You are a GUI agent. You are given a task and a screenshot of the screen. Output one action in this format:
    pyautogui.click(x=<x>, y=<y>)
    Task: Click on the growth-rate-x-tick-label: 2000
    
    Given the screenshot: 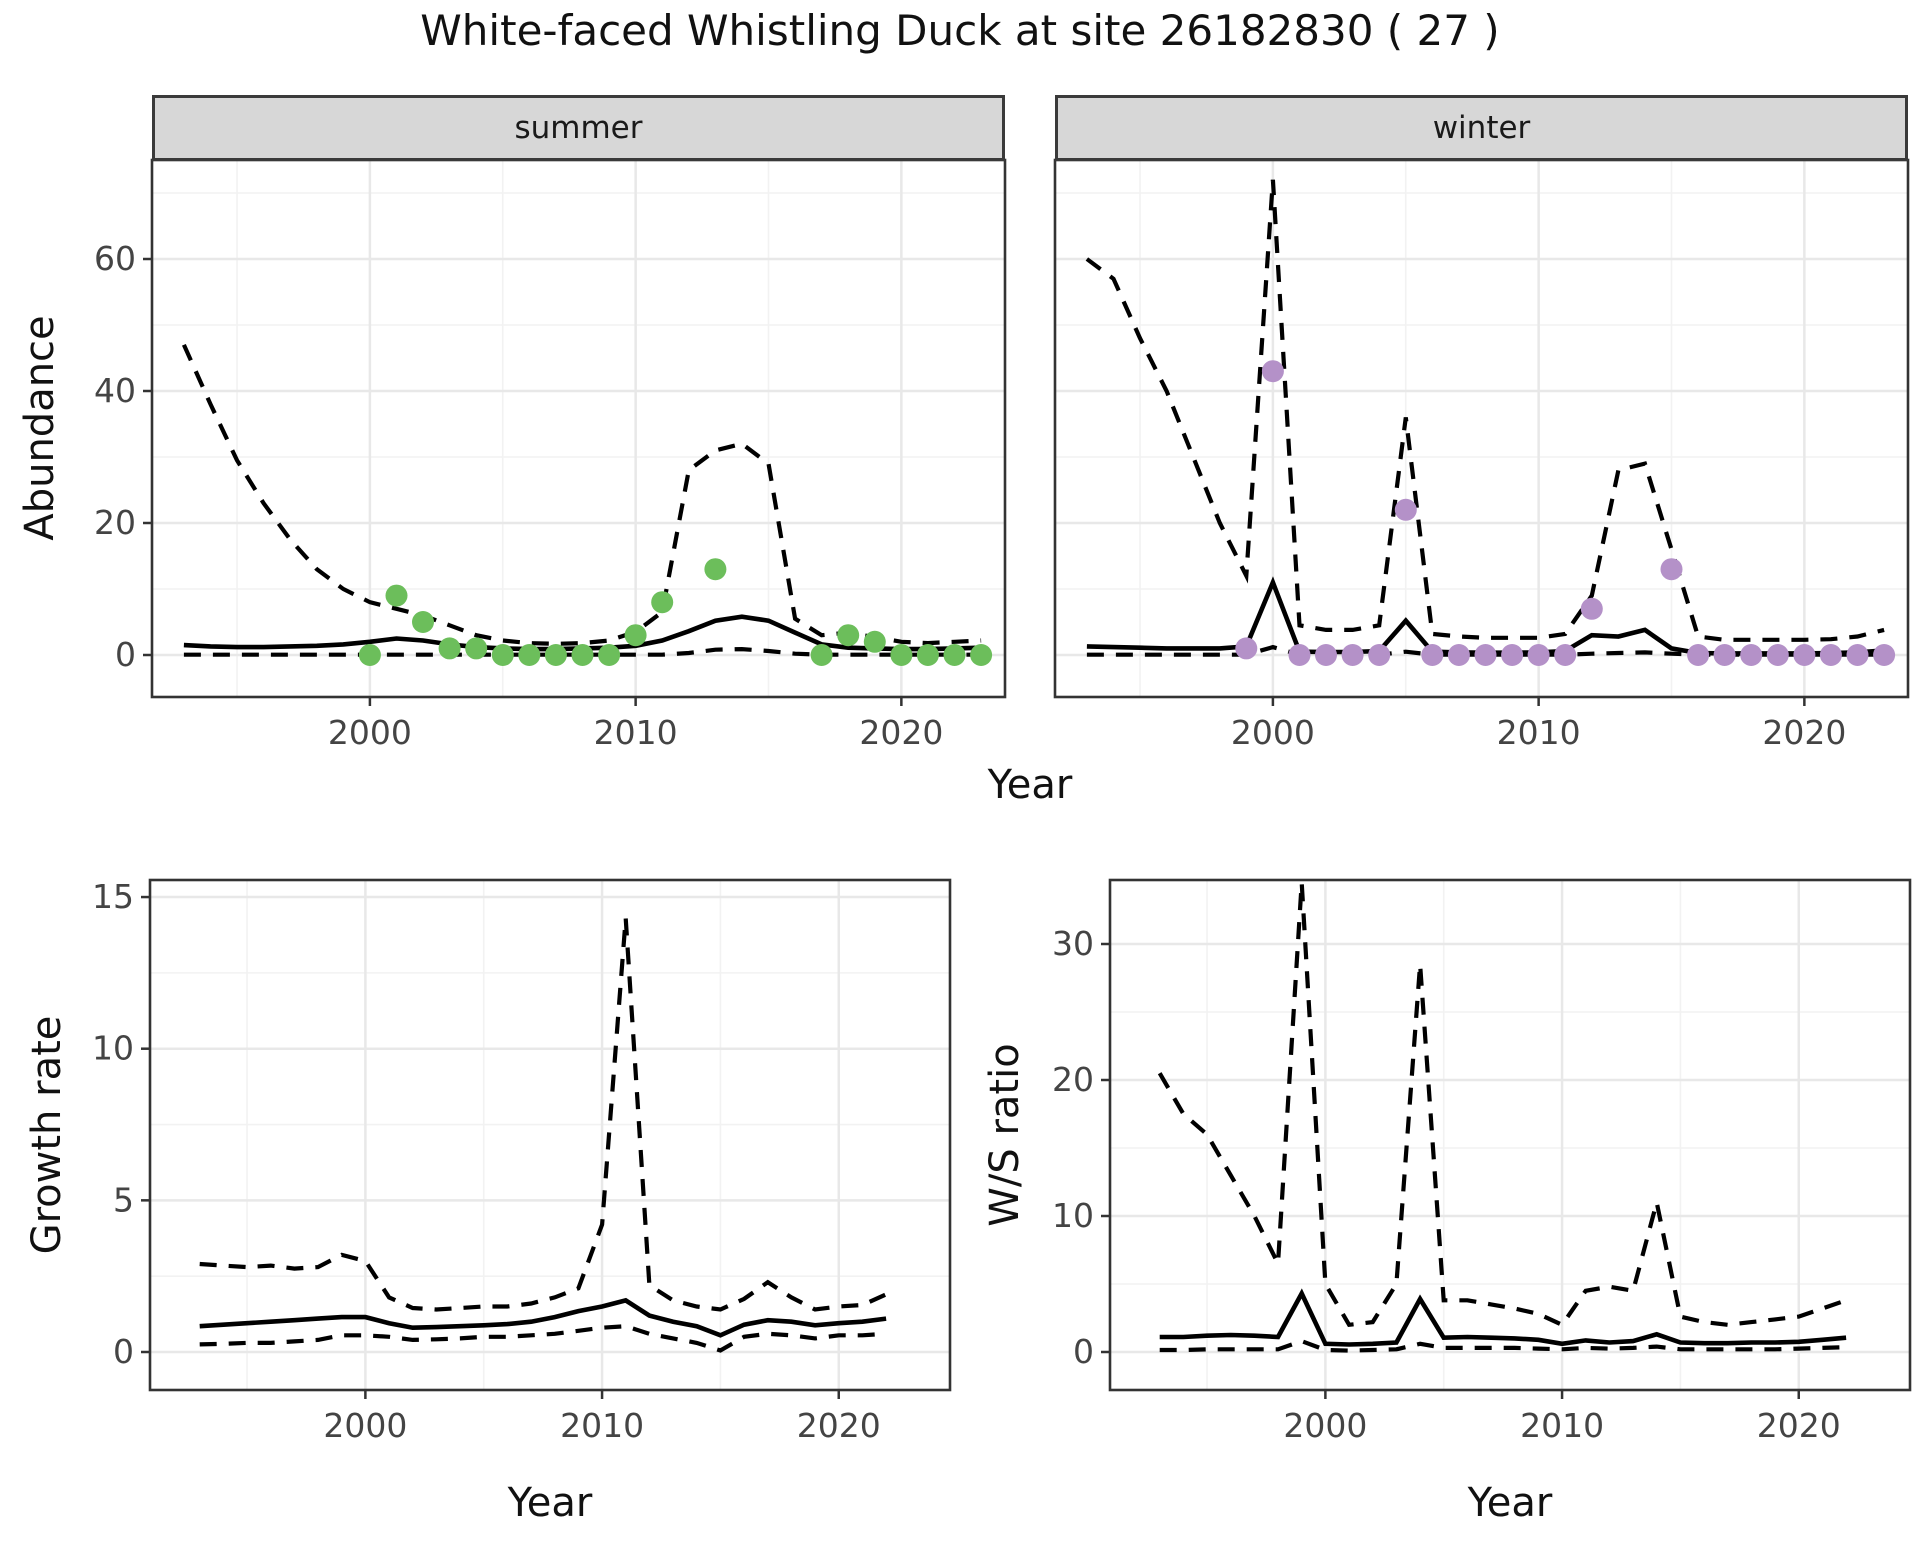 What is the action you would take?
    pyautogui.click(x=365, y=1425)
    